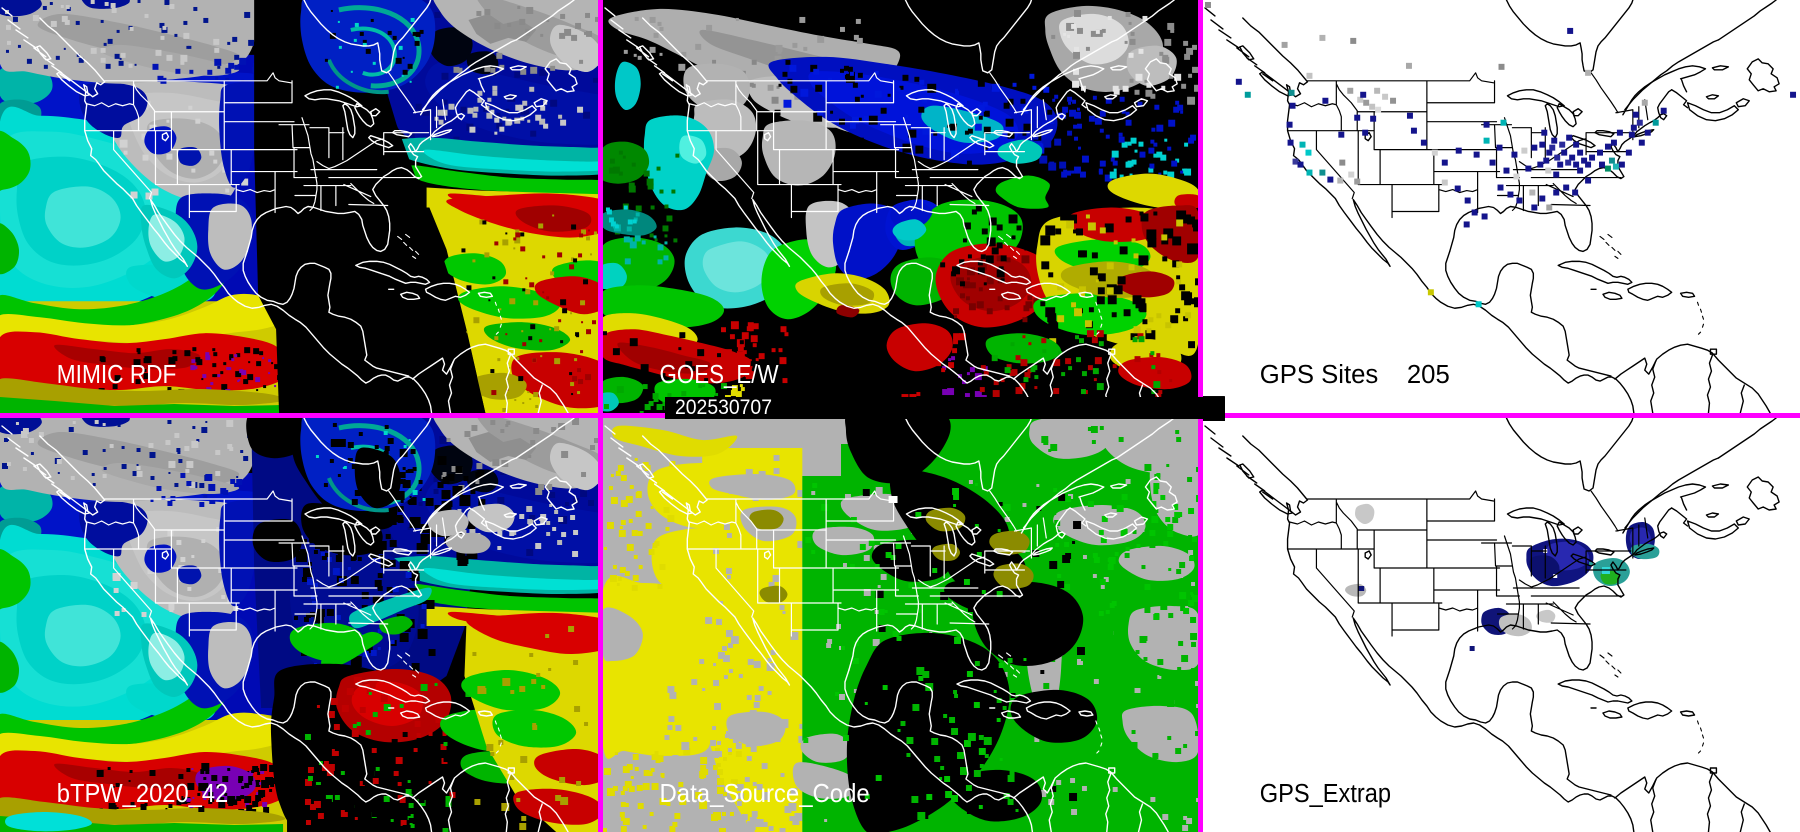 Image resolution: width=1800 pixels, height=832 pixels. What do you see at coordinates (720, 375) in the screenshot?
I see `svg-text: GOES_E/W` at bounding box center [720, 375].